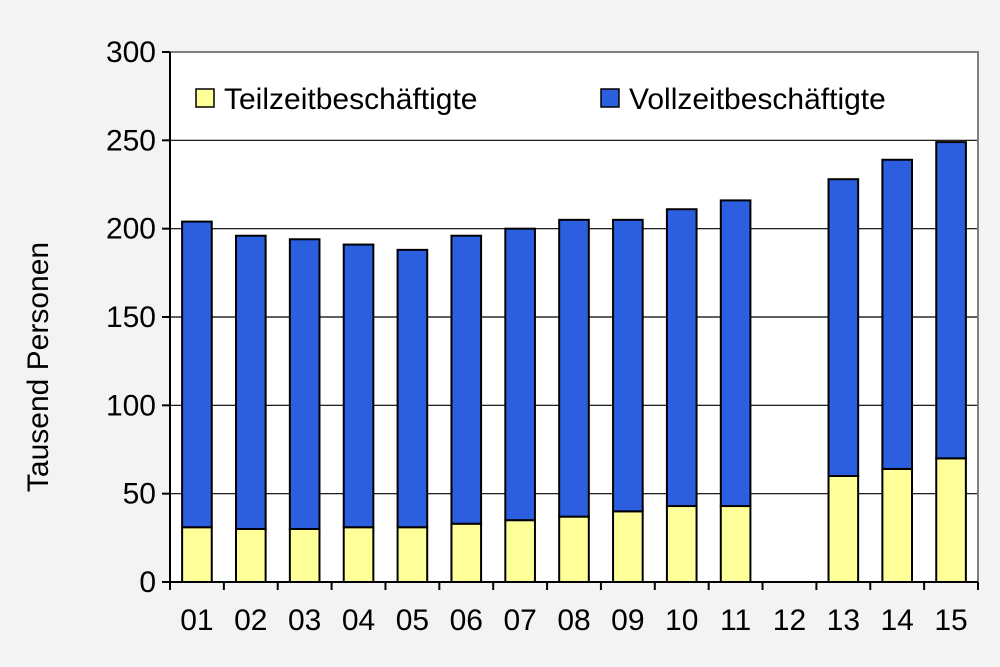 The image size is (1000, 667). Describe the element at coordinates (131, 140) in the screenshot. I see `y-tick-label: 250` at that location.